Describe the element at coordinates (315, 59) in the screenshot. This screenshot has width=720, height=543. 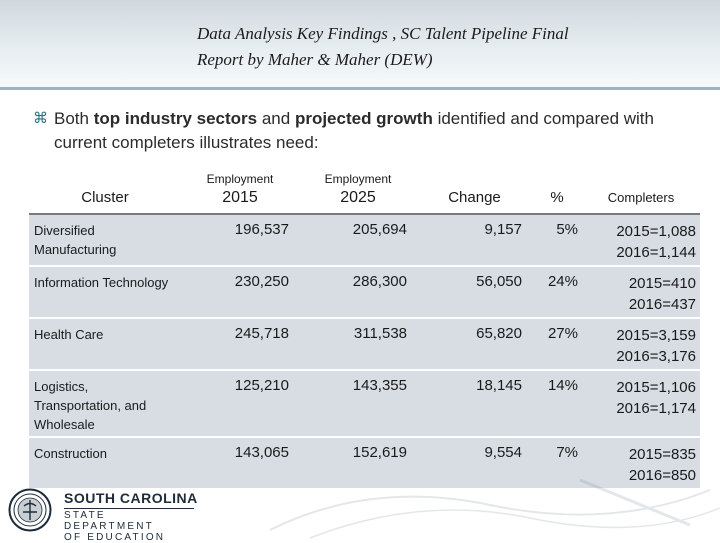
I see `slide-title-line2: Report by Maher & Maher (DEW)` at that location.